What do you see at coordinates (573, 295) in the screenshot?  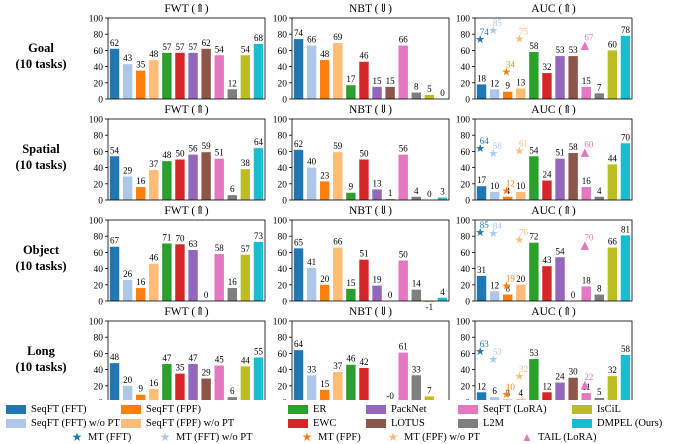 I see `object-auc-value-label: 0` at bounding box center [573, 295].